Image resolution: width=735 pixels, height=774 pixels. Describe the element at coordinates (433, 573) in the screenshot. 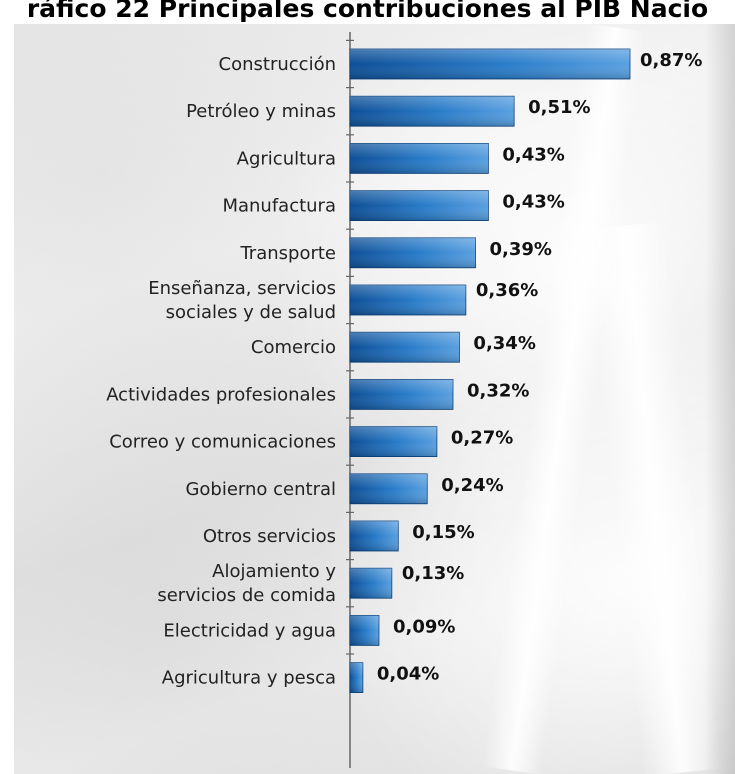

I see `data-label: 0,13%` at that location.